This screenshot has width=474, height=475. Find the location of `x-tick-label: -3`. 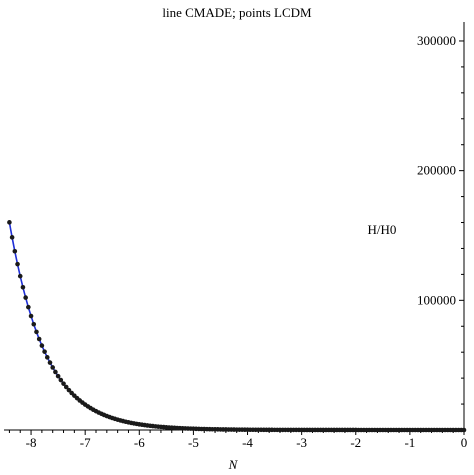

x-tick-label: -3 is located at coordinates (301, 442).